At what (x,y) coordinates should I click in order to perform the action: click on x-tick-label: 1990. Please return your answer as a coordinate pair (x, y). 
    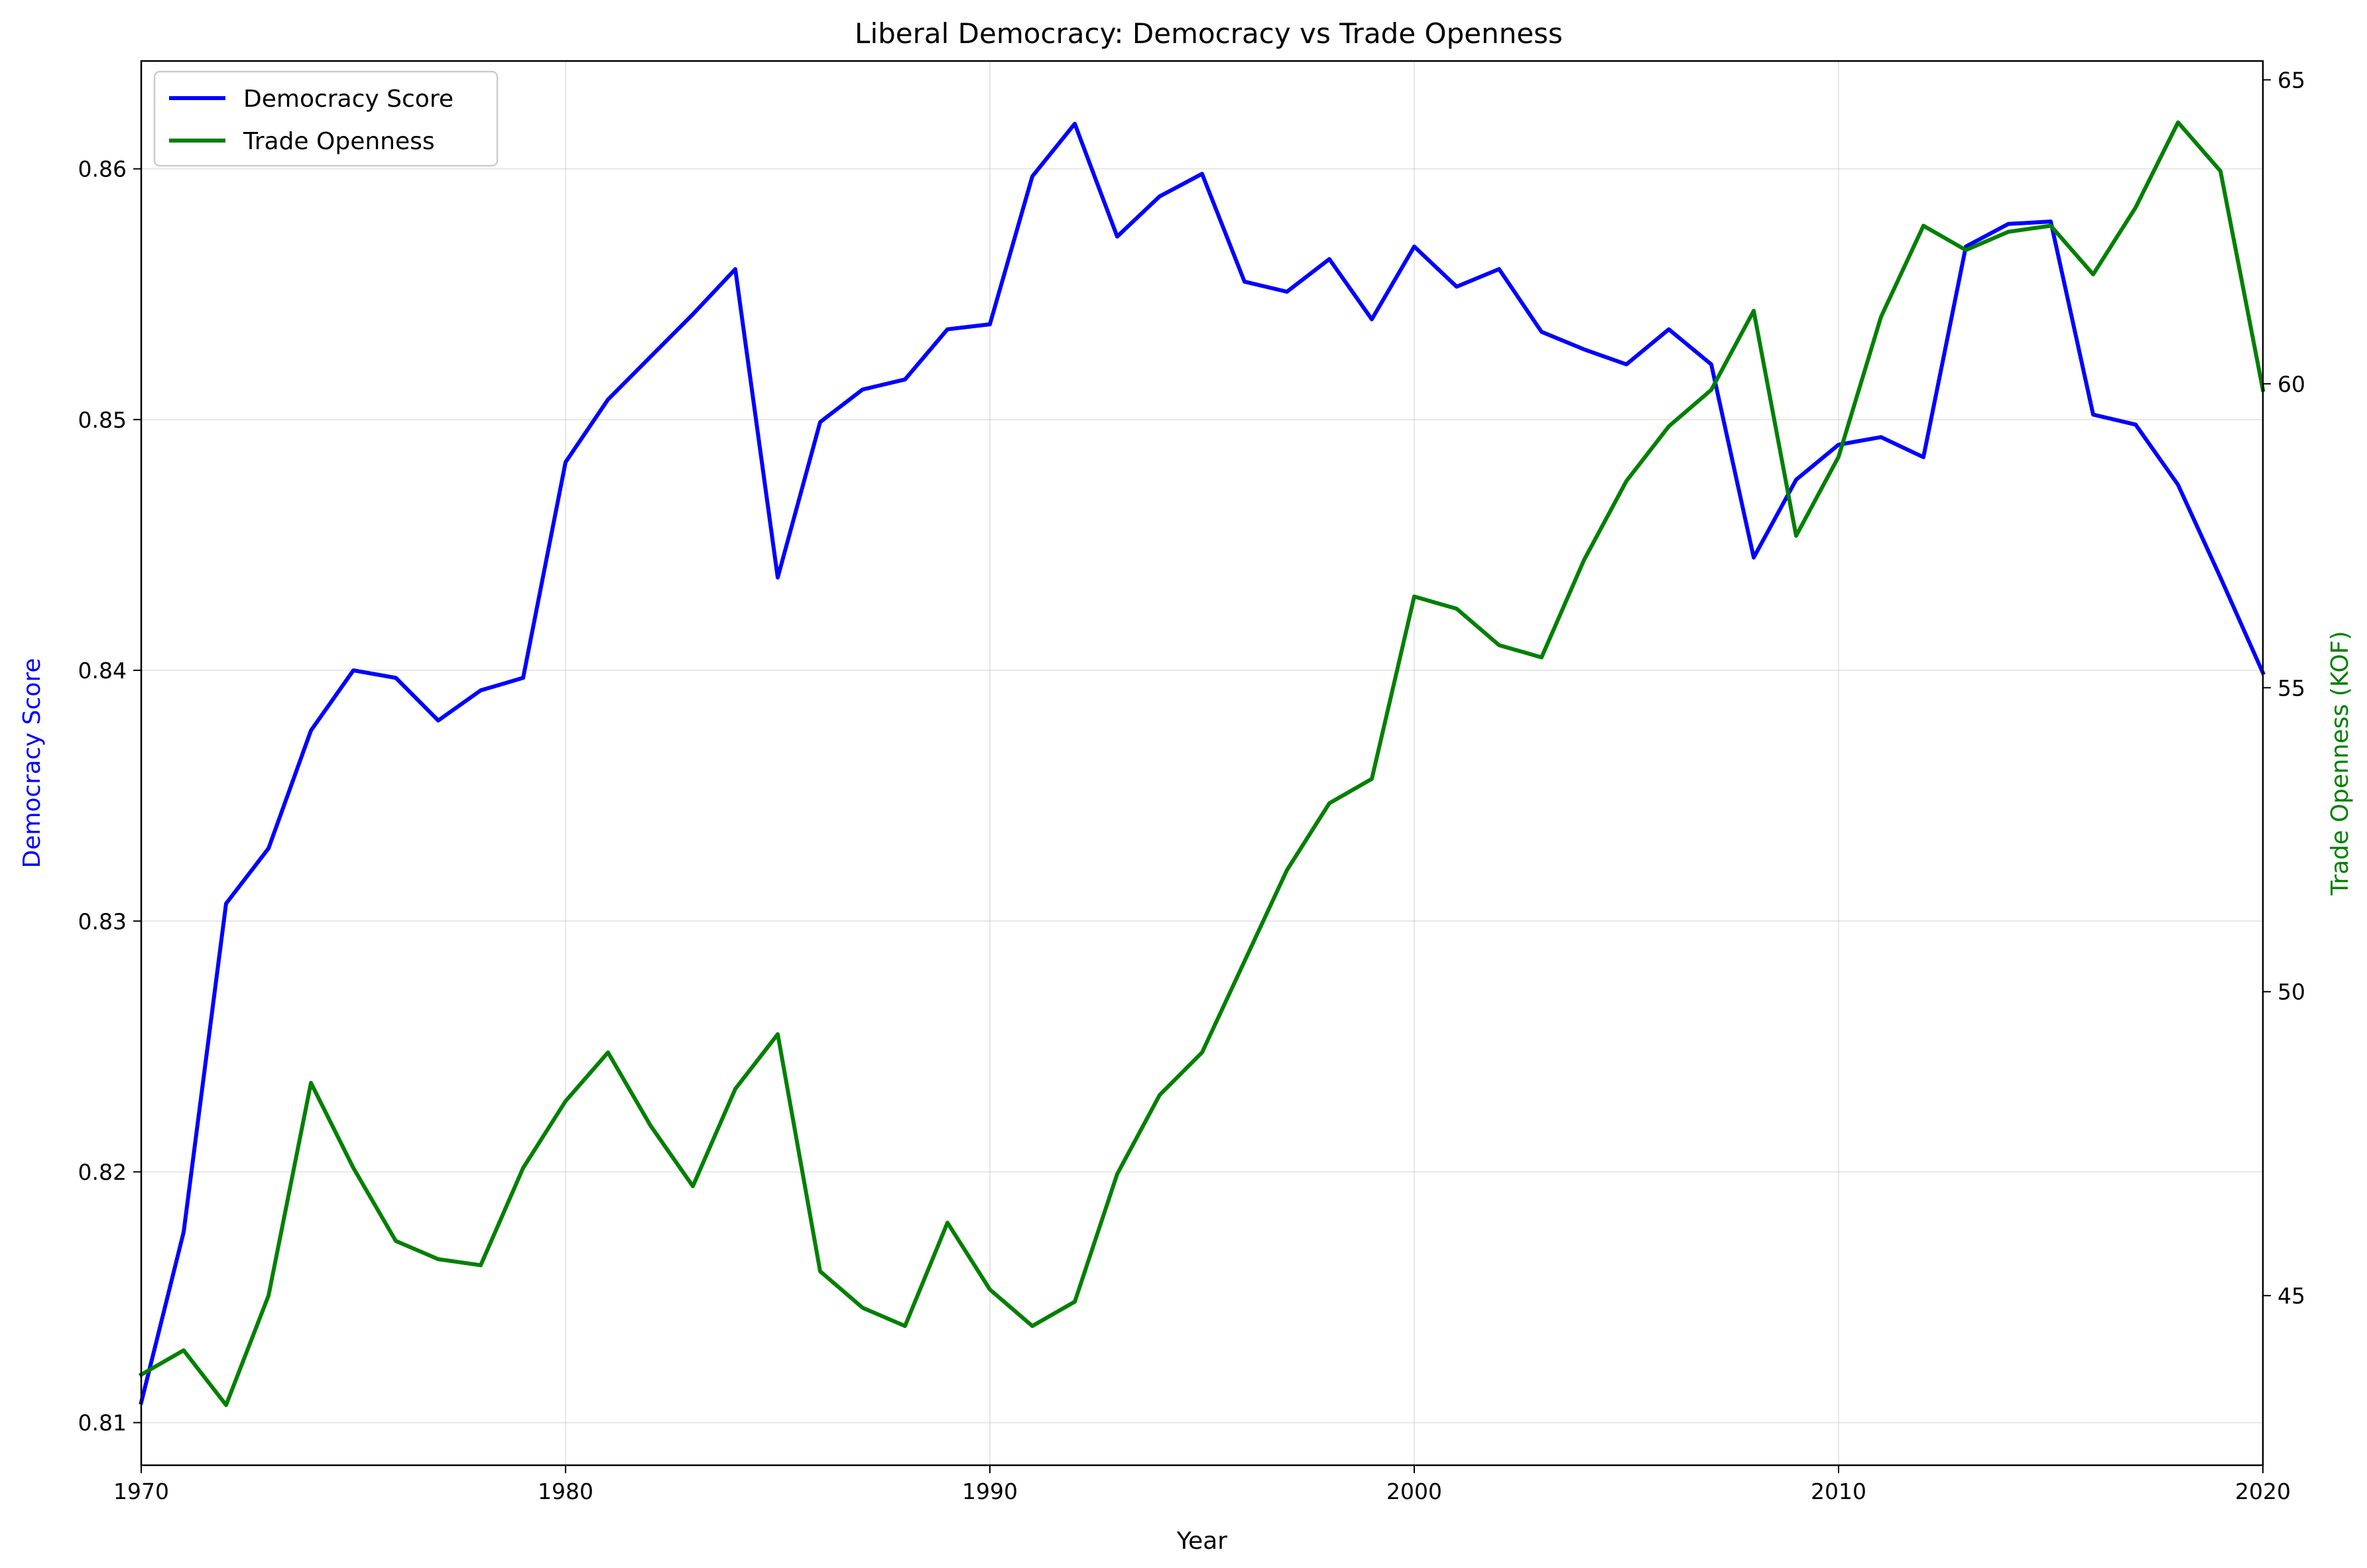
    Looking at the image, I should click on (990, 1491).